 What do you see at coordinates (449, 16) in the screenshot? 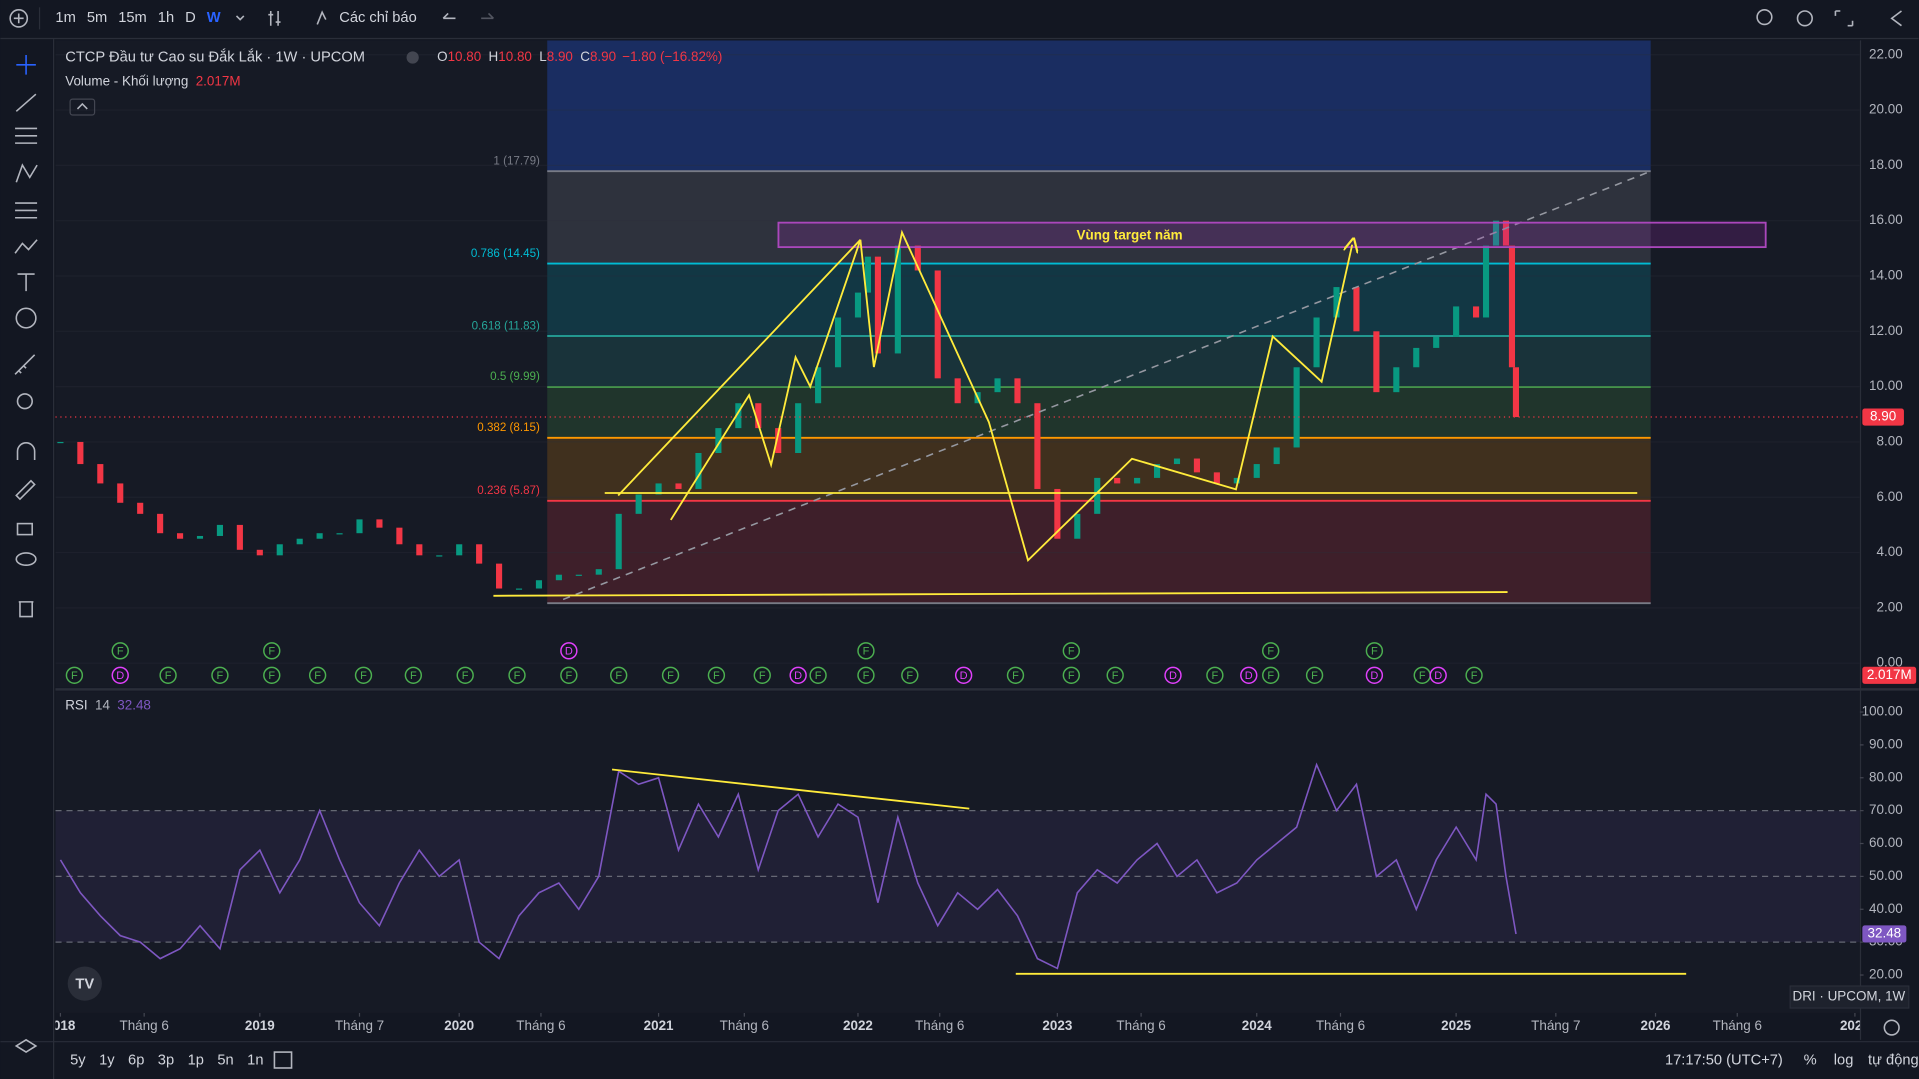
I see `undo-icon` at bounding box center [449, 16].